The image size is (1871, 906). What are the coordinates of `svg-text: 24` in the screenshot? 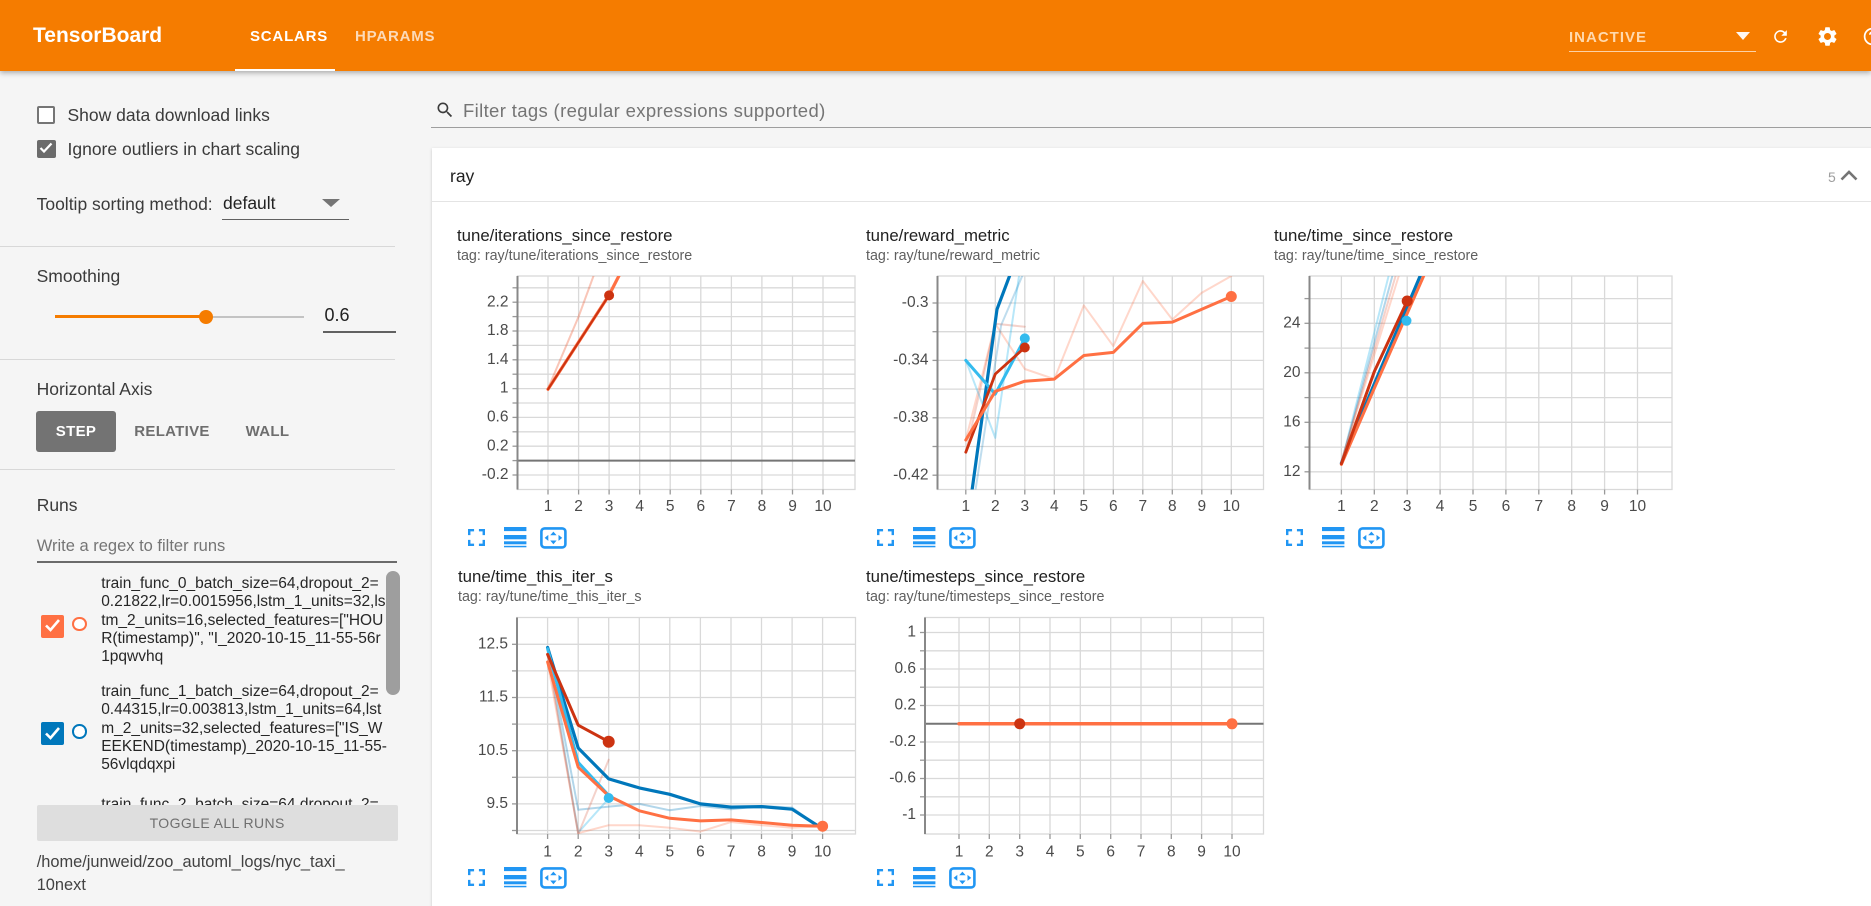 It's located at (1292, 322).